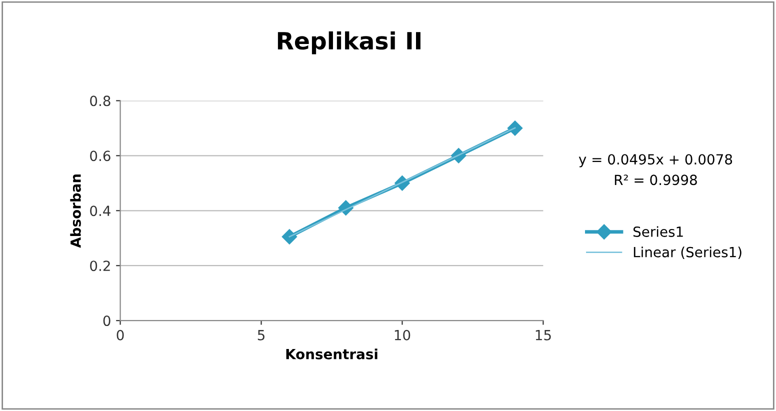  I want to click on y-tick-label: 0, so click(106, 321).